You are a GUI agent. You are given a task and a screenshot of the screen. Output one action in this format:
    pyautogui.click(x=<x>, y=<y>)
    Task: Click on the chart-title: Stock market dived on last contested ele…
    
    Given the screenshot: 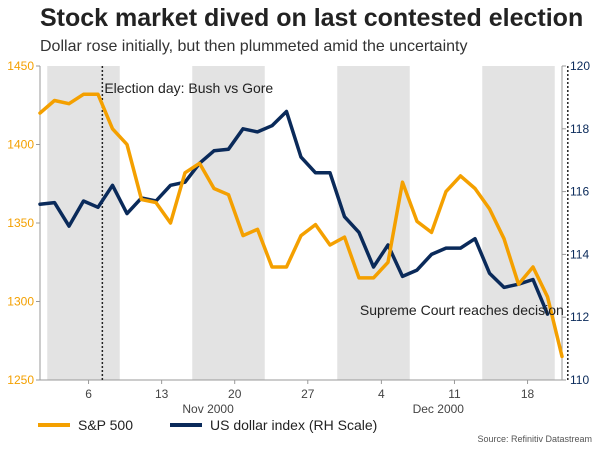 What is the action you would take?
    pyautogui.click(x=312, y=18)
    